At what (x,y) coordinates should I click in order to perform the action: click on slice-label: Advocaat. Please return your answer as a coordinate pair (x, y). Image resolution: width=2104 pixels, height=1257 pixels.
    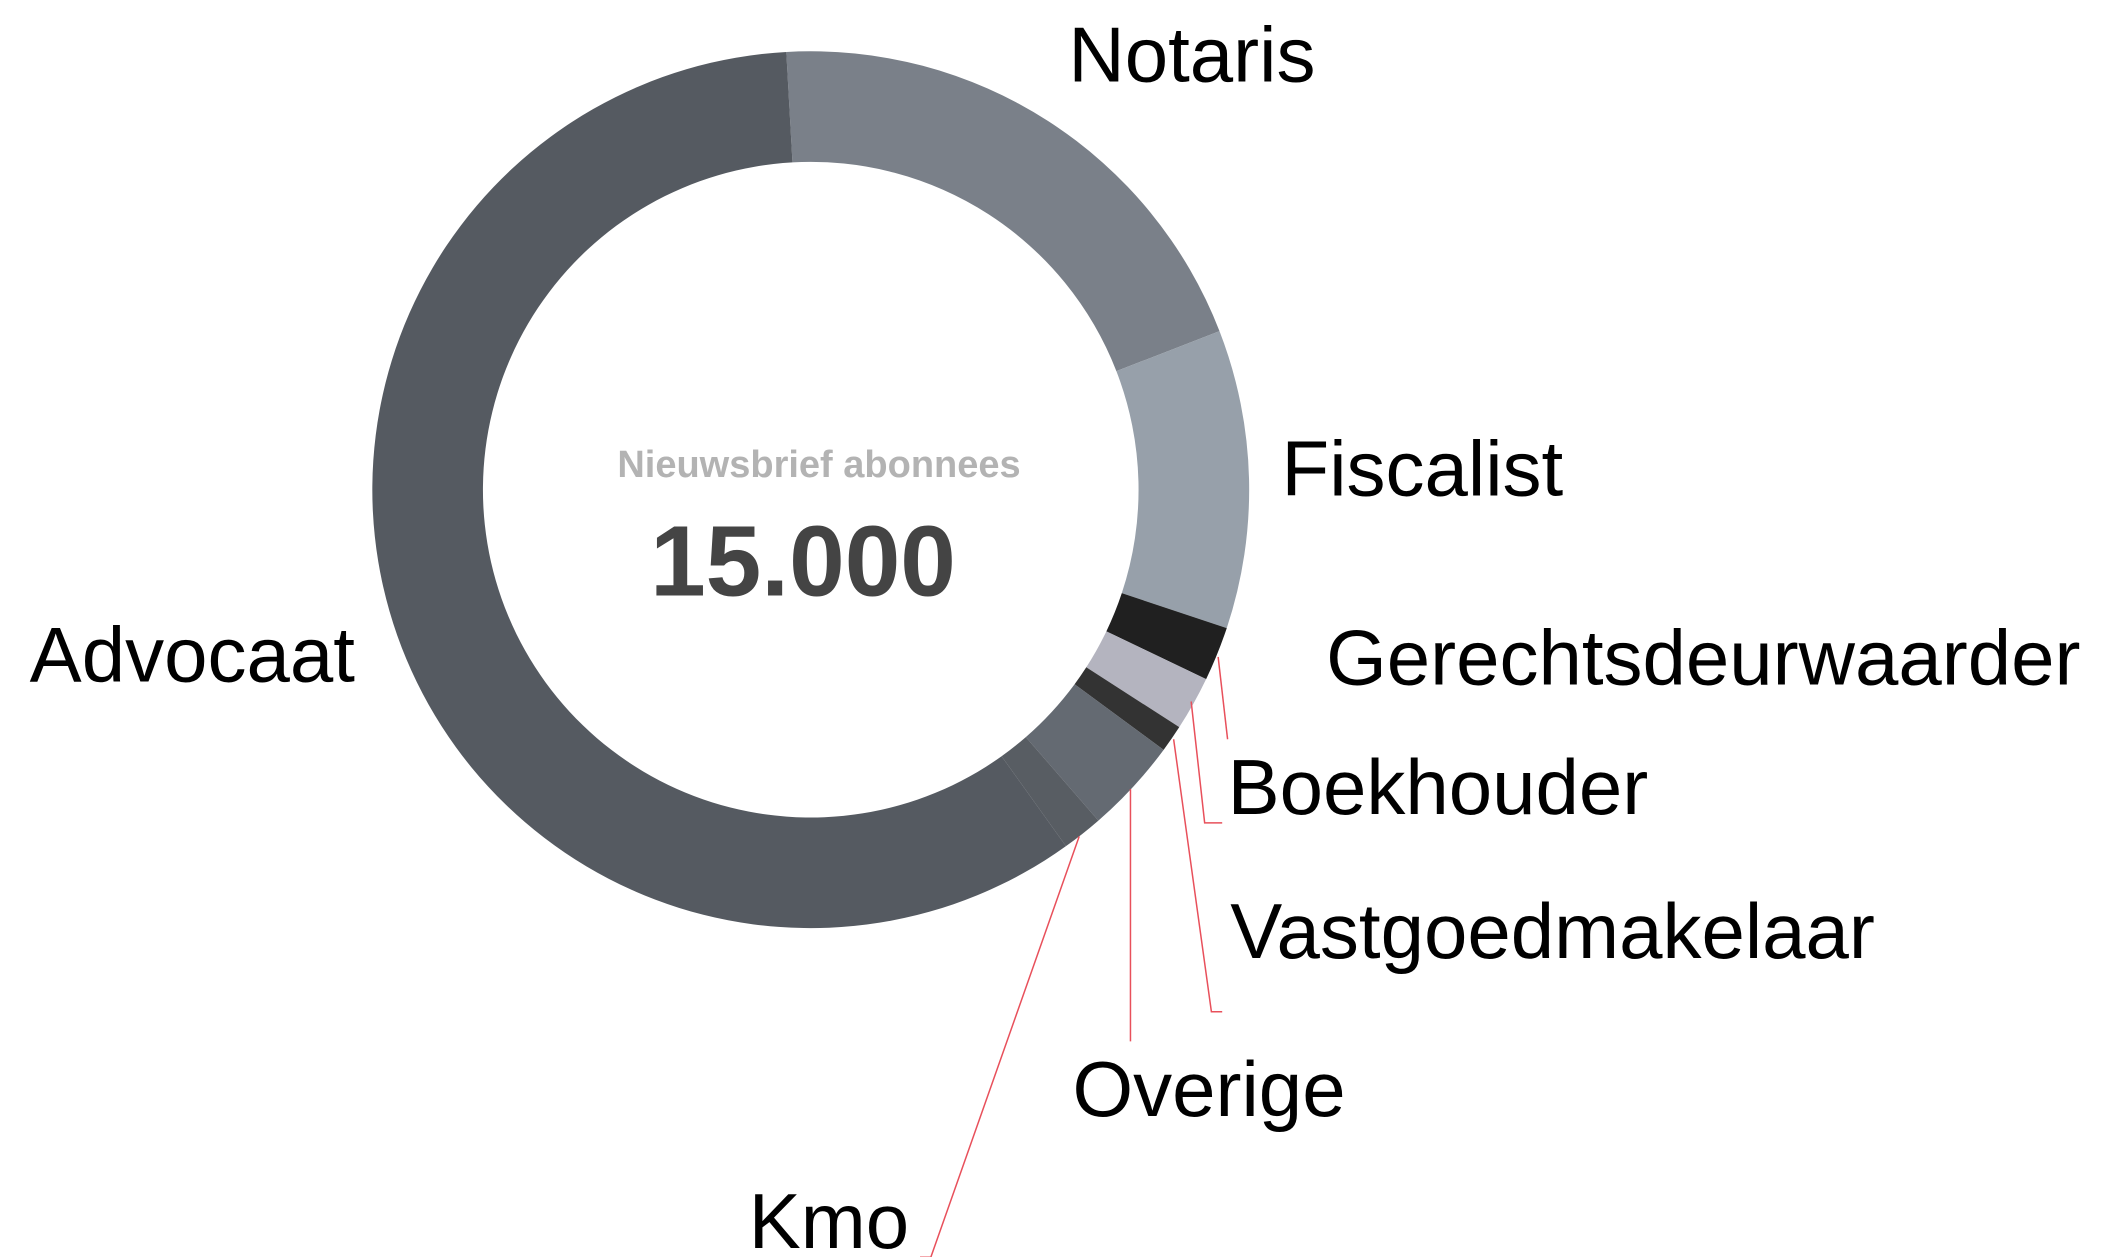
    Looking at the image, I should click on (193, 655).